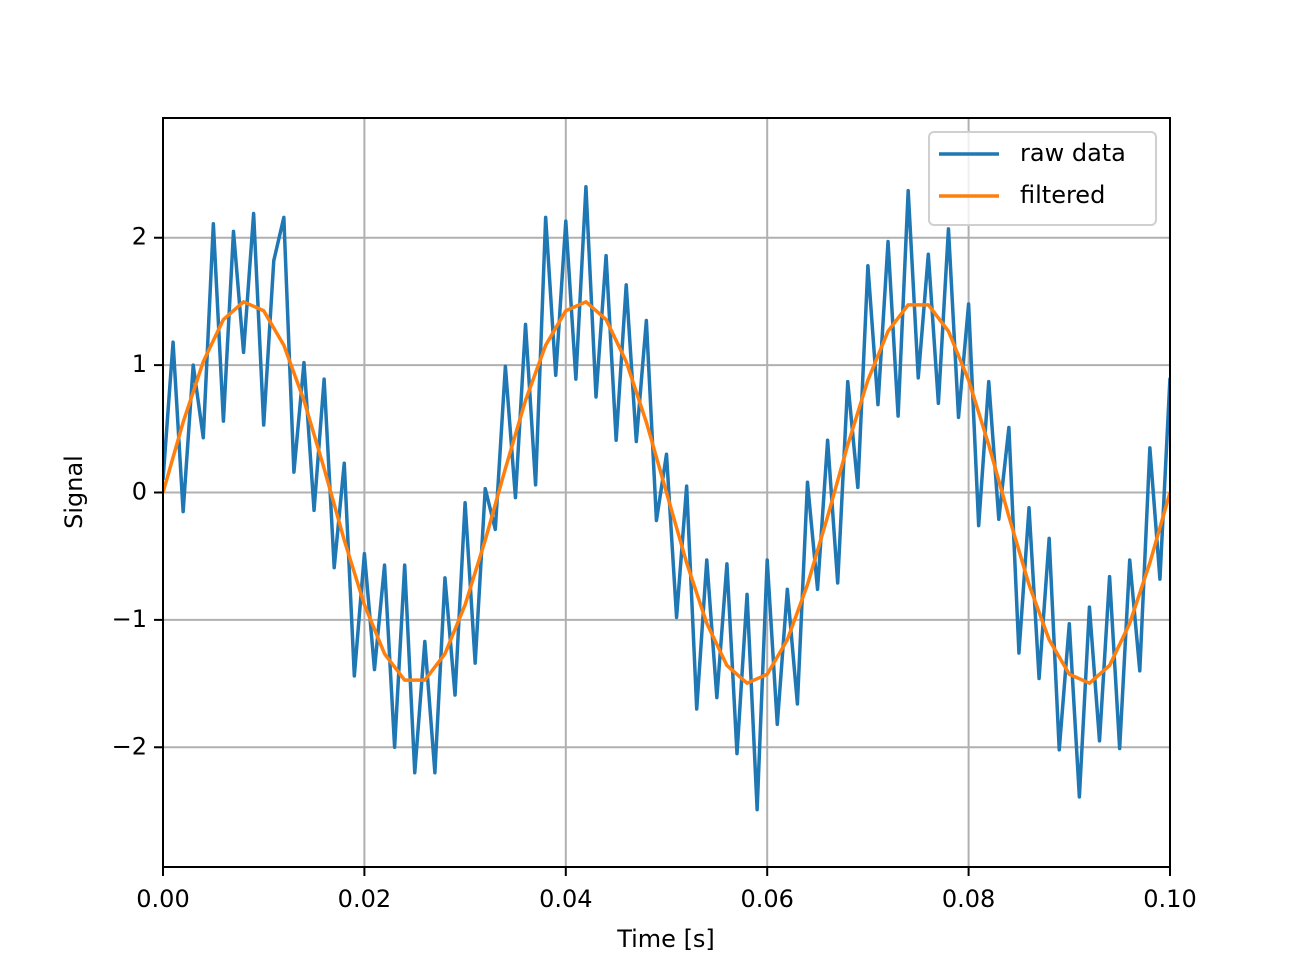 The image size is (1300, 975). I want to click on x-tick-label: 0.04, so click(565, 899).